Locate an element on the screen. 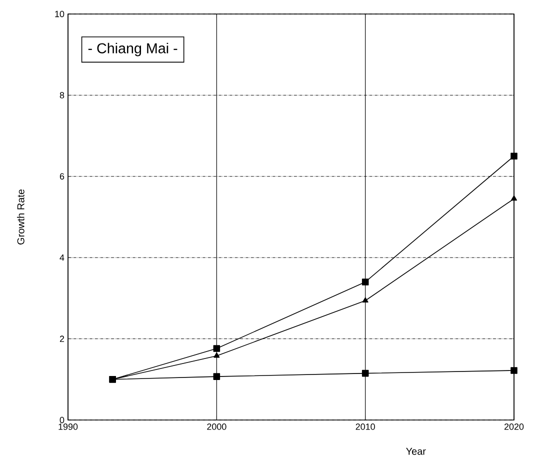 This screenshot has width=533, height=472. y-tick-label: 6 is located at coordinates (62, 176).